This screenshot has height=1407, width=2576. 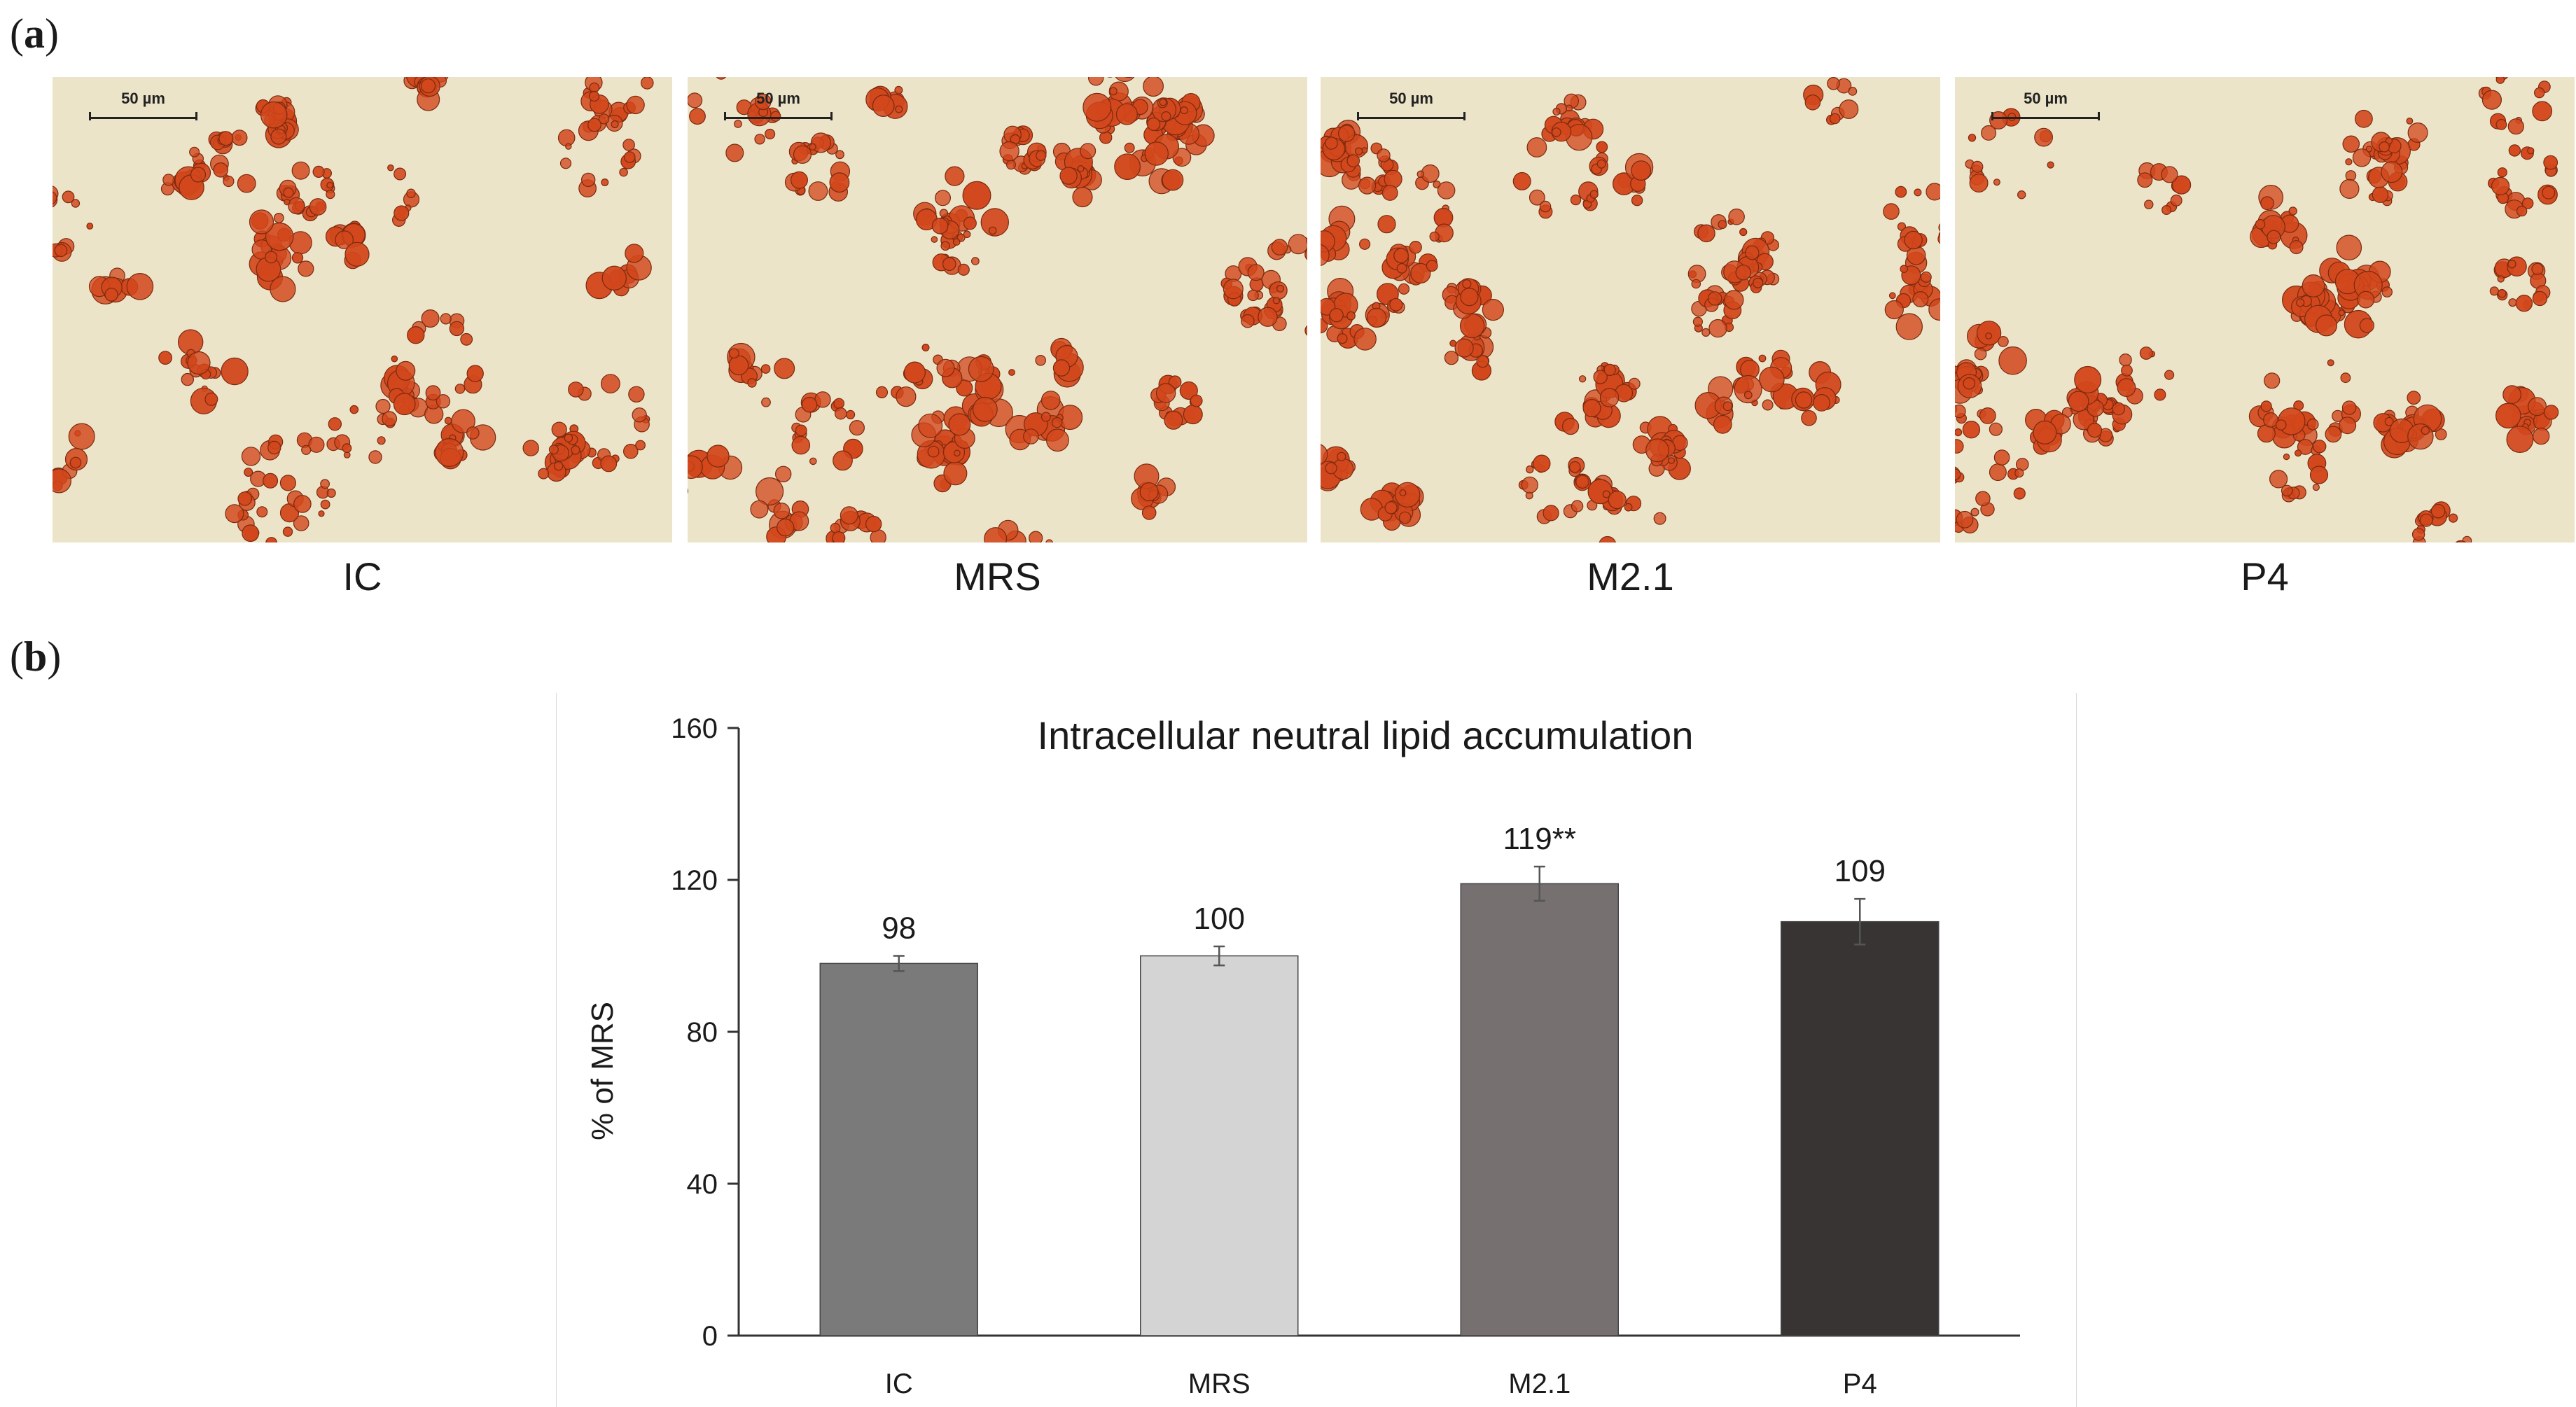 I want to click on y-tick-label: 120, so click(x=694, y=880).